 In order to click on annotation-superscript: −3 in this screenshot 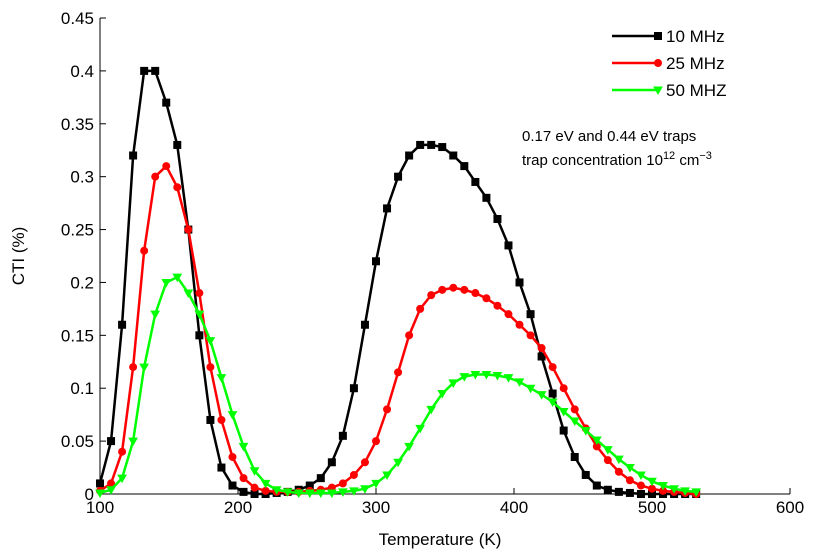, I will do `click(705, 156)`.